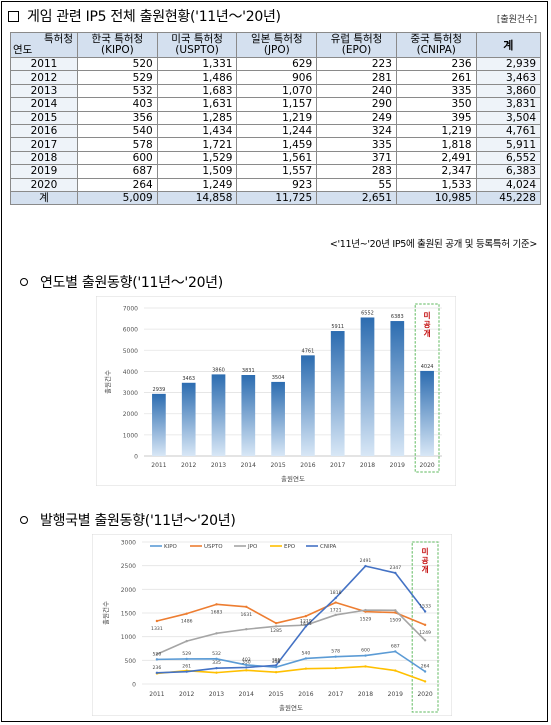  I want to click on table-row: 2012 529 1,486 906 281 261 3,463, so click(276, 77).